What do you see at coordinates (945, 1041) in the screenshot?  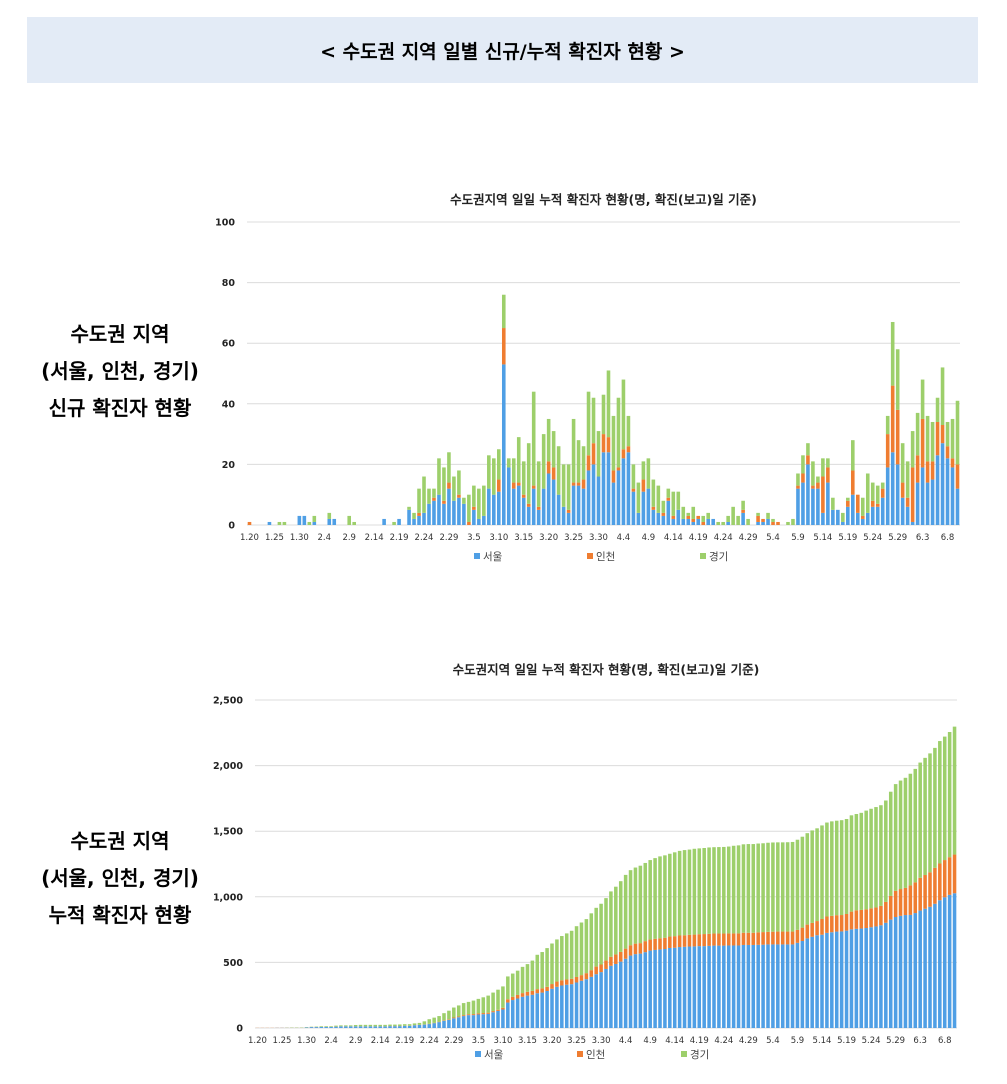 I see `x-tick-label: 6.8` at bounding box center [945, 1041].